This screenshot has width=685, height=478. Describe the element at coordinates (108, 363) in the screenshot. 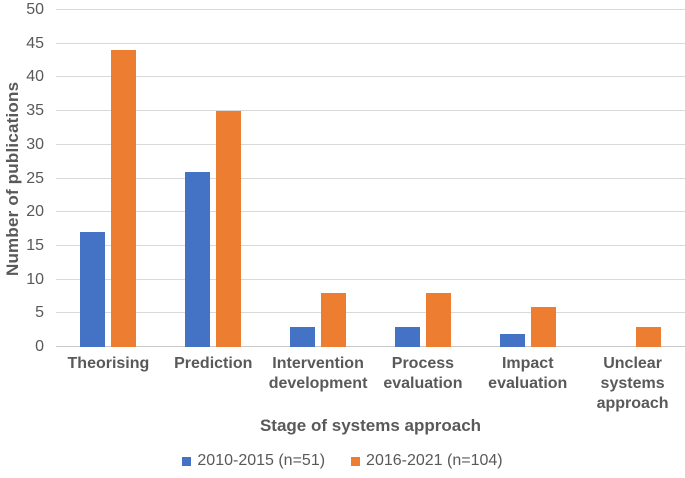

I see `x-category-label: Theorising` at that location.